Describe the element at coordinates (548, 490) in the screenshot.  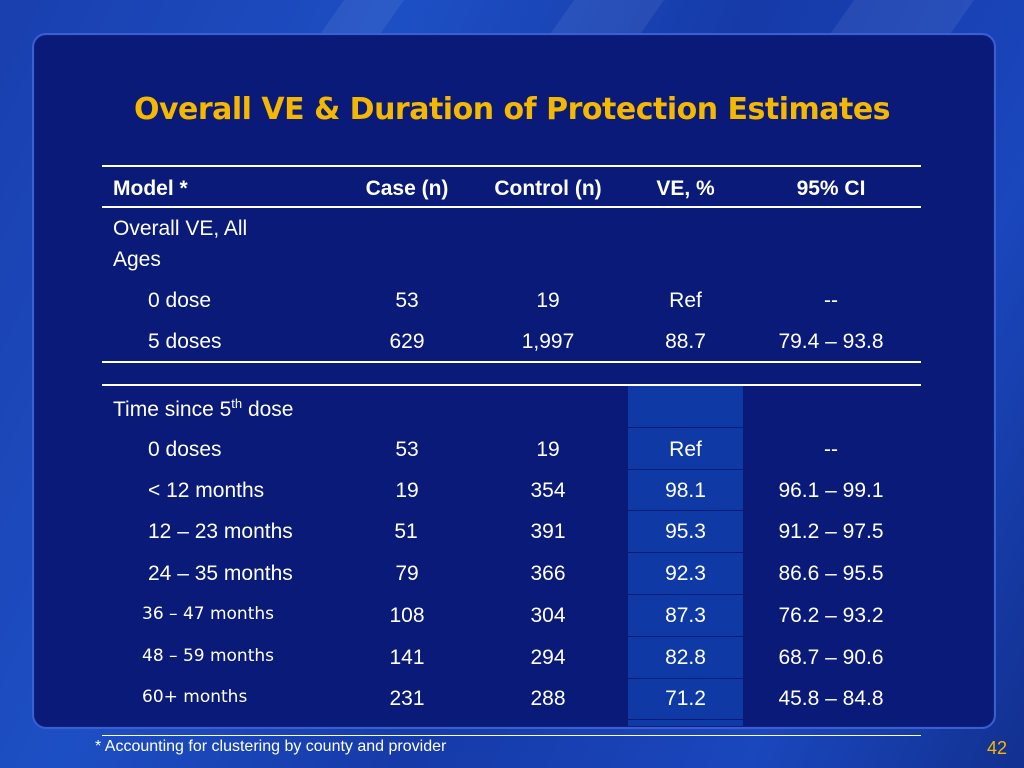
I see `control-value: 354` at that location.